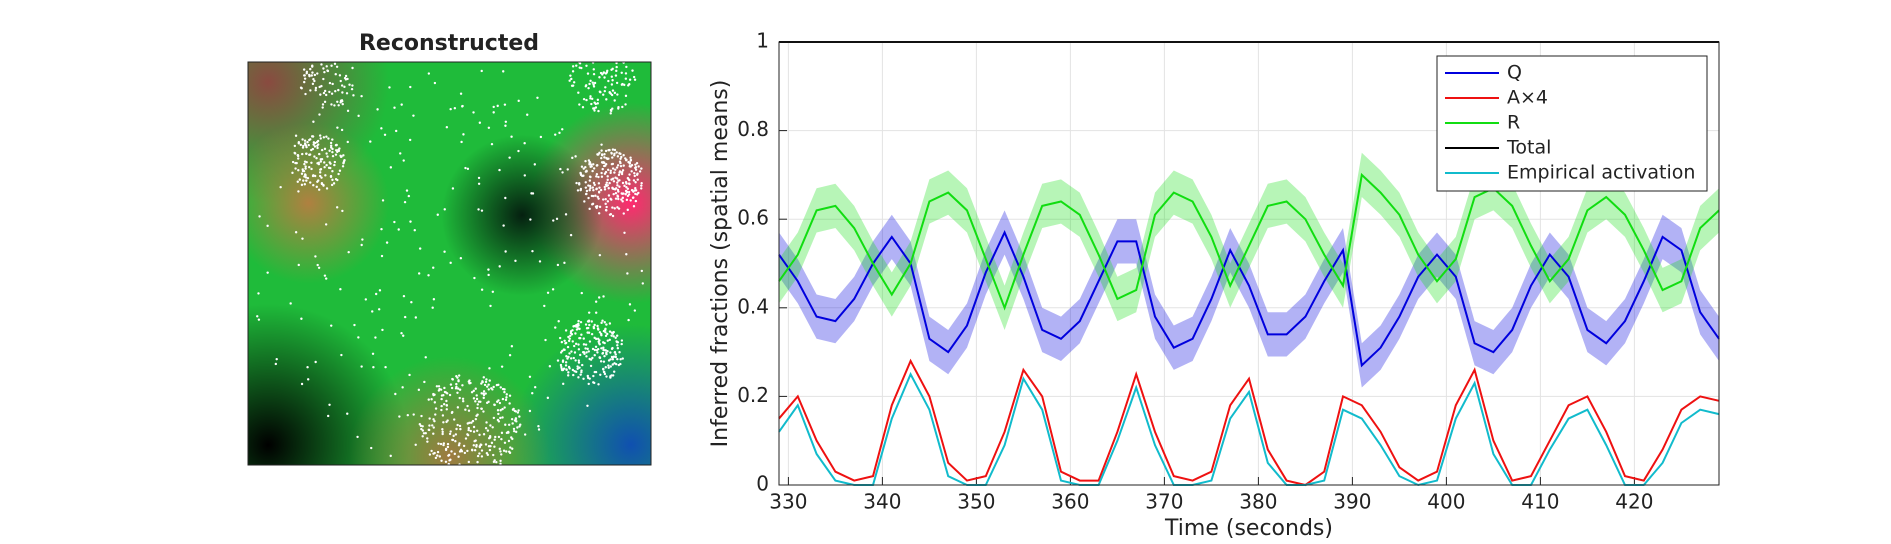 This screenshot has height=544, width=1891. Describe the element at coordinates (753, 306) in the screenshot. I see `y-tick-label: 0.4` at that location.